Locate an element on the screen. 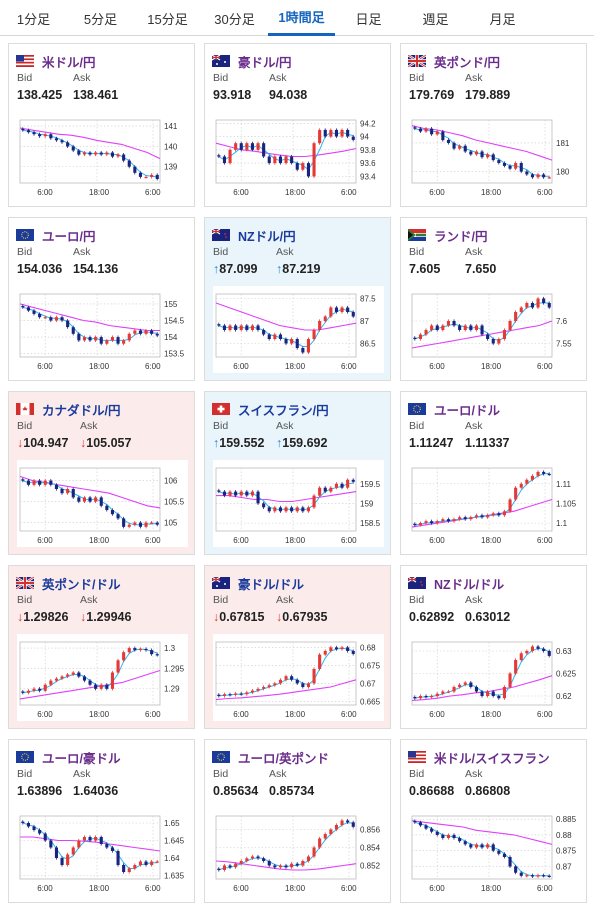 The image size is (594, 909). pair-name: 米ドル/スイスフラン is located at coordinates (492, 758).